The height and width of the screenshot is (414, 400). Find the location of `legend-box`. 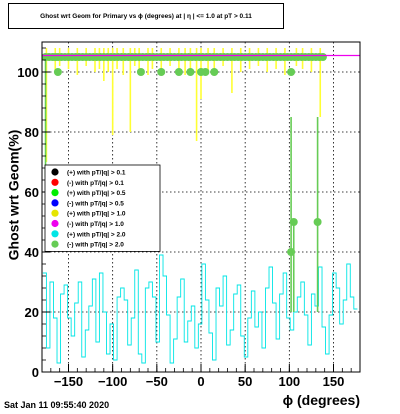

legend-box is located at coordinates (102, 208).